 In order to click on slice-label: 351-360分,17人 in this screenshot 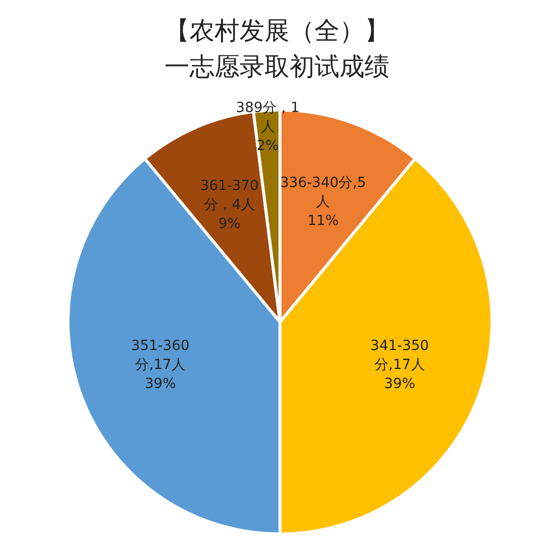, I will do `click(160, 355)`.